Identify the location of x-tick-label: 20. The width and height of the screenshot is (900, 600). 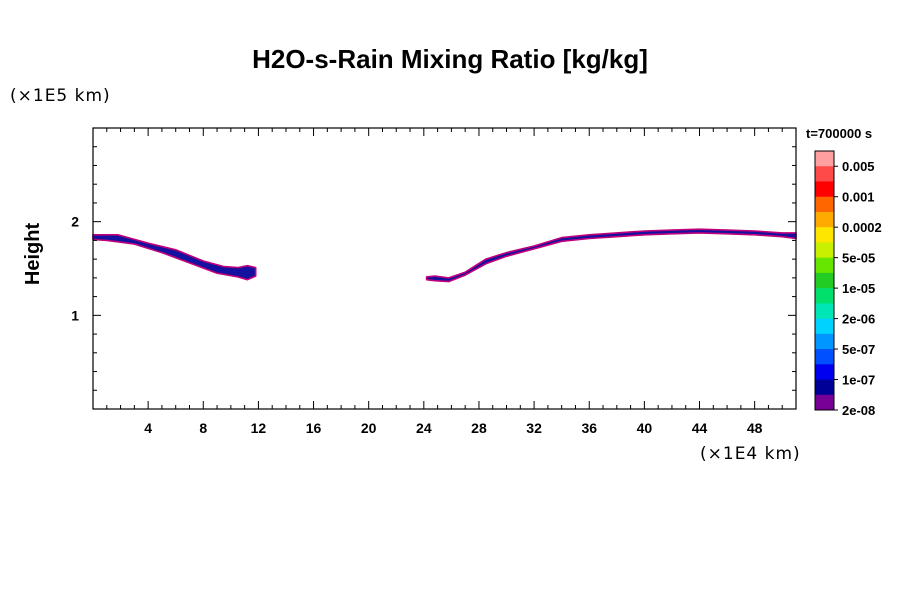
(369, 428).